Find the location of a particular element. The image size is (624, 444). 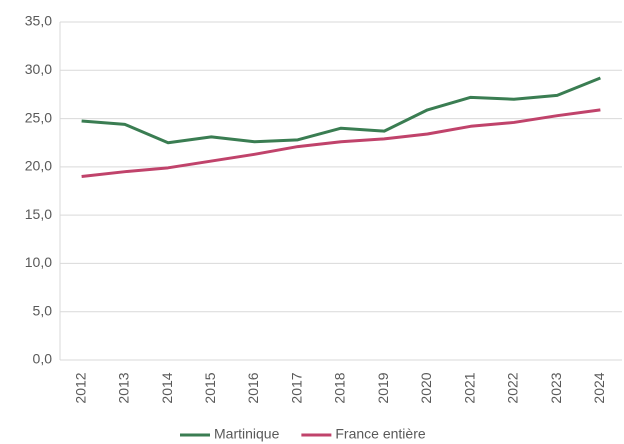

x-tick-label: 2023 is located at coordinates (556, 387).